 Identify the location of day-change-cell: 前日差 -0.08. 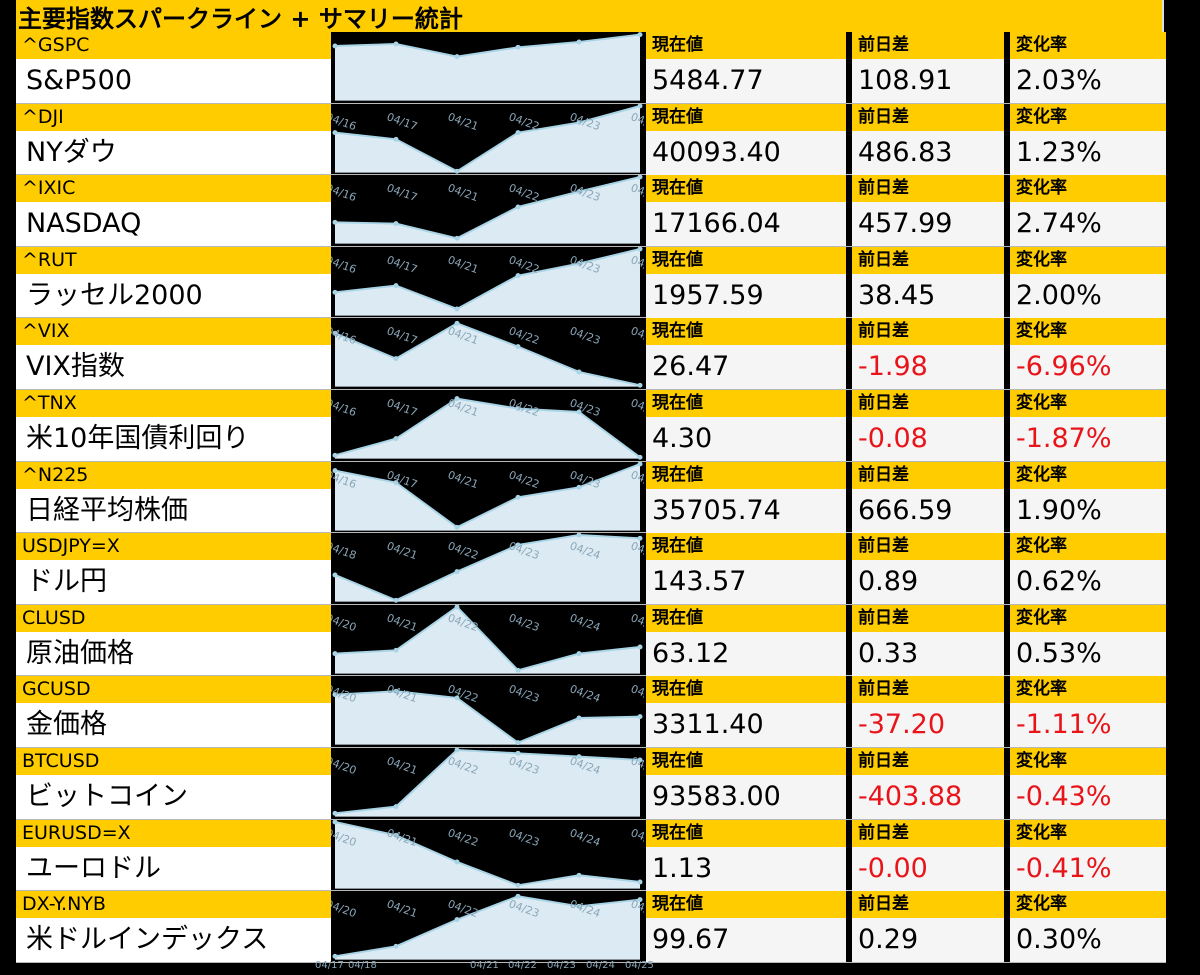
(928, 425).